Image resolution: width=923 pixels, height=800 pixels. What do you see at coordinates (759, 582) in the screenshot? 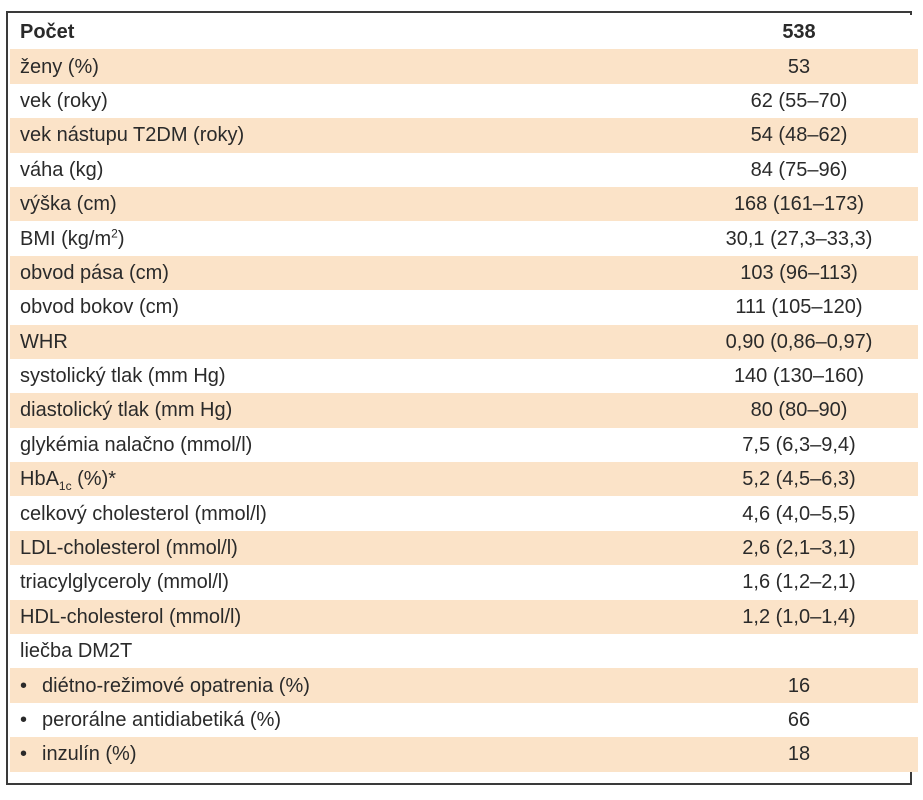
I see `row-value: 1,6 (1,2–2,1)` at bounding box center [759, 582].